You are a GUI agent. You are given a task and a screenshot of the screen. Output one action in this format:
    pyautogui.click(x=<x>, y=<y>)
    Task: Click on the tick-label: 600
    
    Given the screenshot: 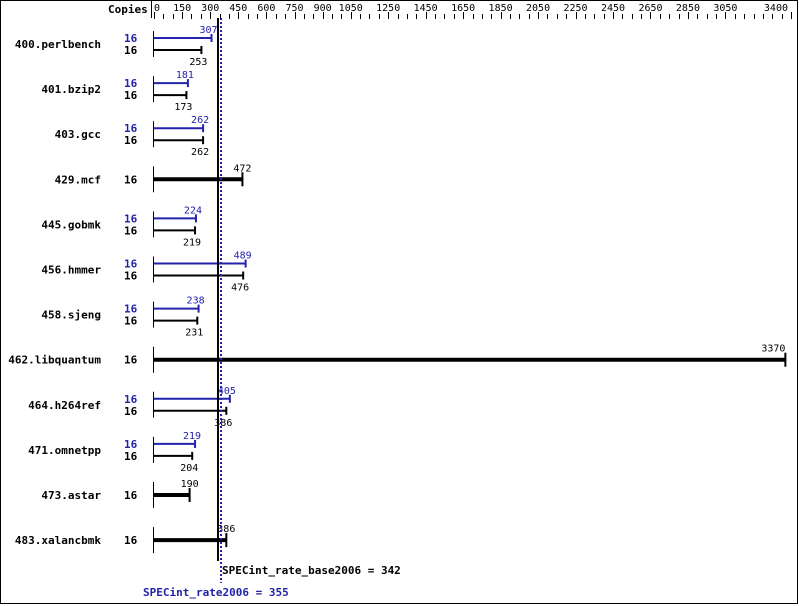 What is the action you would take?
    pyautogui.click(x=266, y=8)
    